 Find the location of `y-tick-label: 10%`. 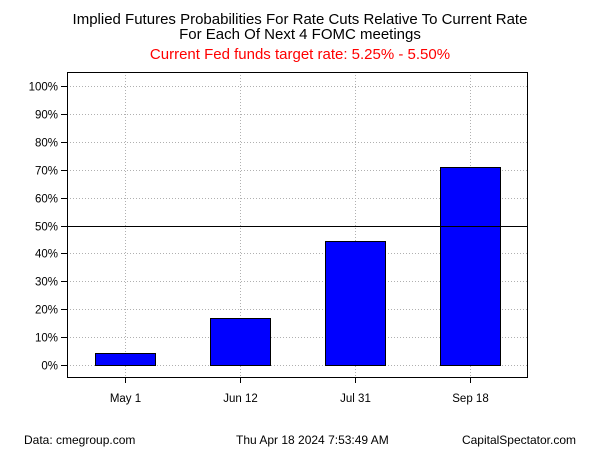

y-tick-label: 10% is located at coordinates (46, 339).